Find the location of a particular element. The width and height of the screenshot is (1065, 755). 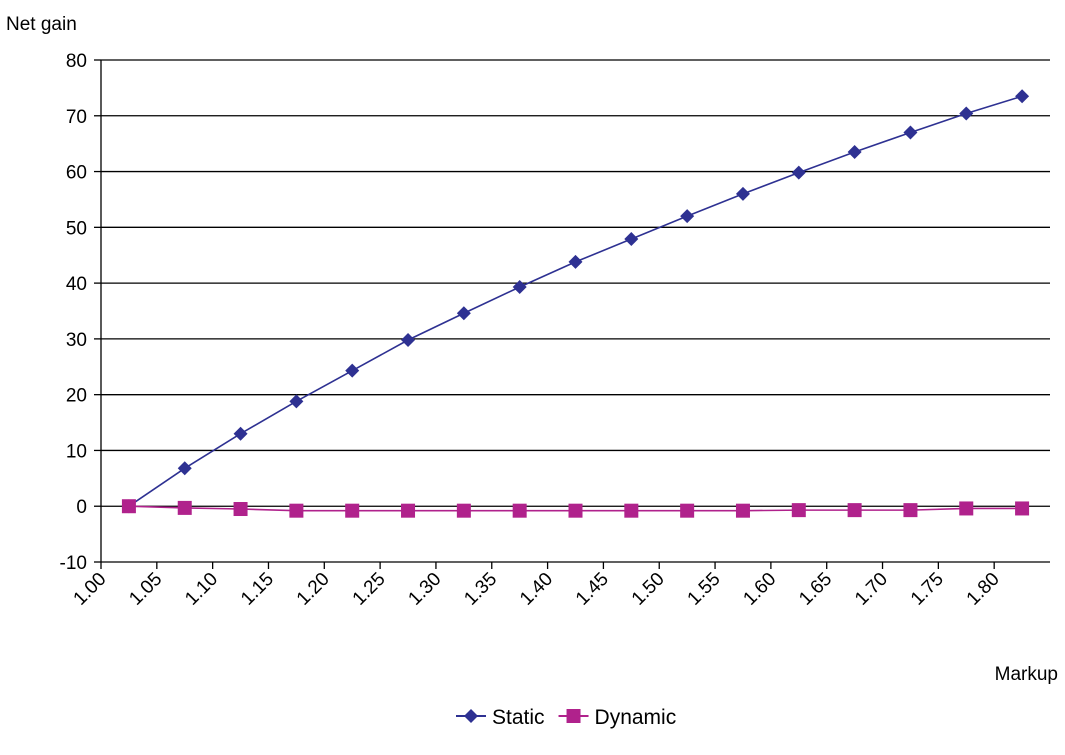

series-dynamic is located at coordinates (575, 508).